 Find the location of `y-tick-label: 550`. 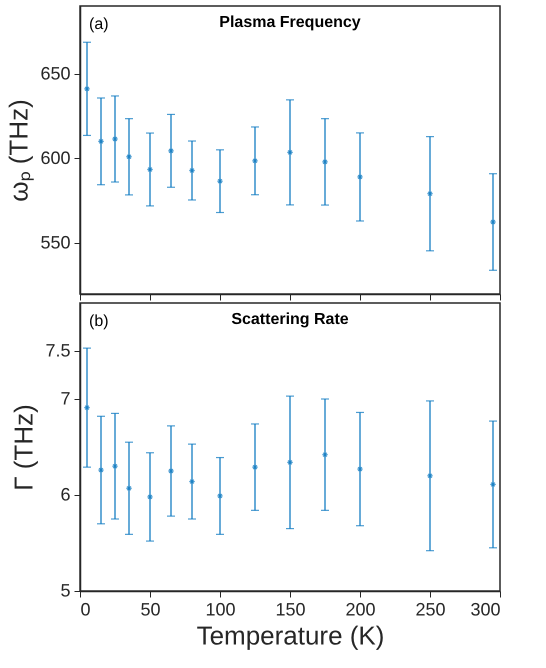

y-tick-label: 550 is located at coordinates (55, 242).